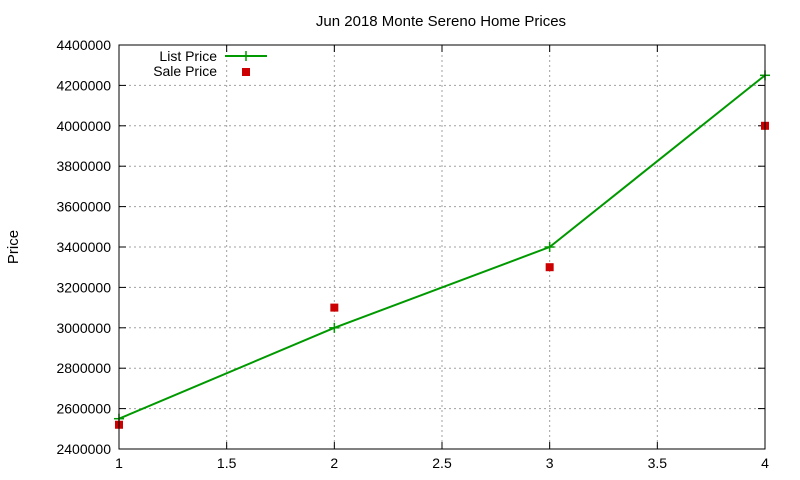 The height and width of the screenshot is (480, 800). I want to click on x-tick-label: 4, so click(765, 463).